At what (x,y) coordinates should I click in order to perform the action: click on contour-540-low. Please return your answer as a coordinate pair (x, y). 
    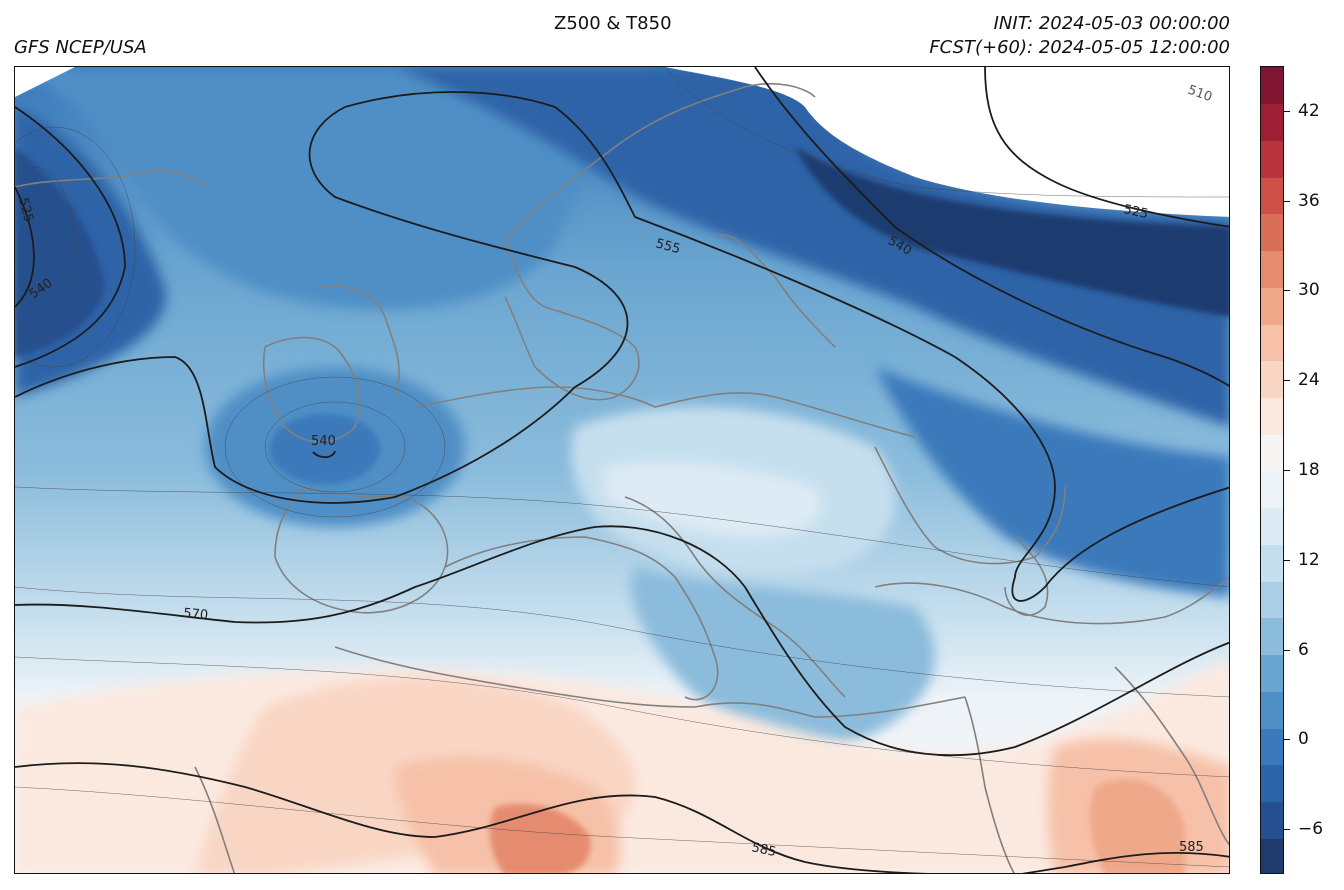
    Looking at the image, I should click on (324, 454).